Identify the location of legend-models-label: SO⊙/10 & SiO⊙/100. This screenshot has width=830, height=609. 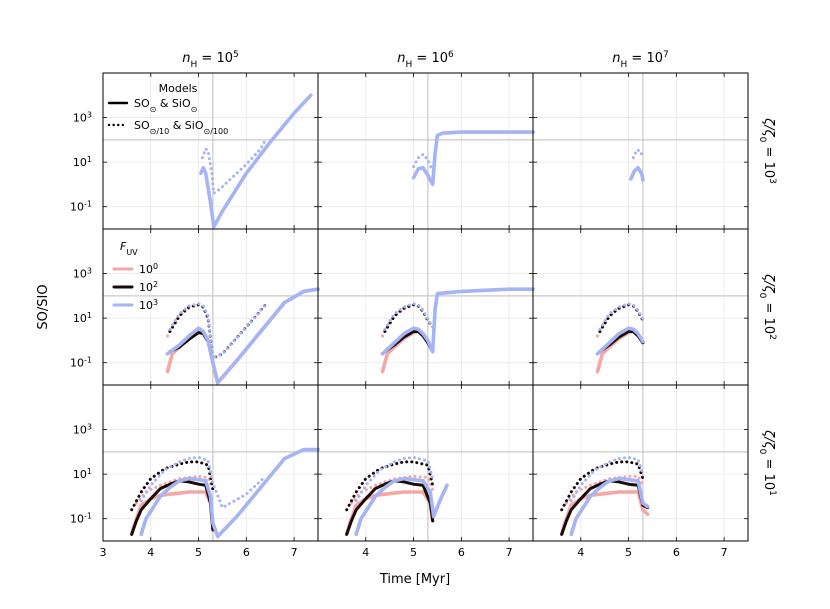
(181, 127).